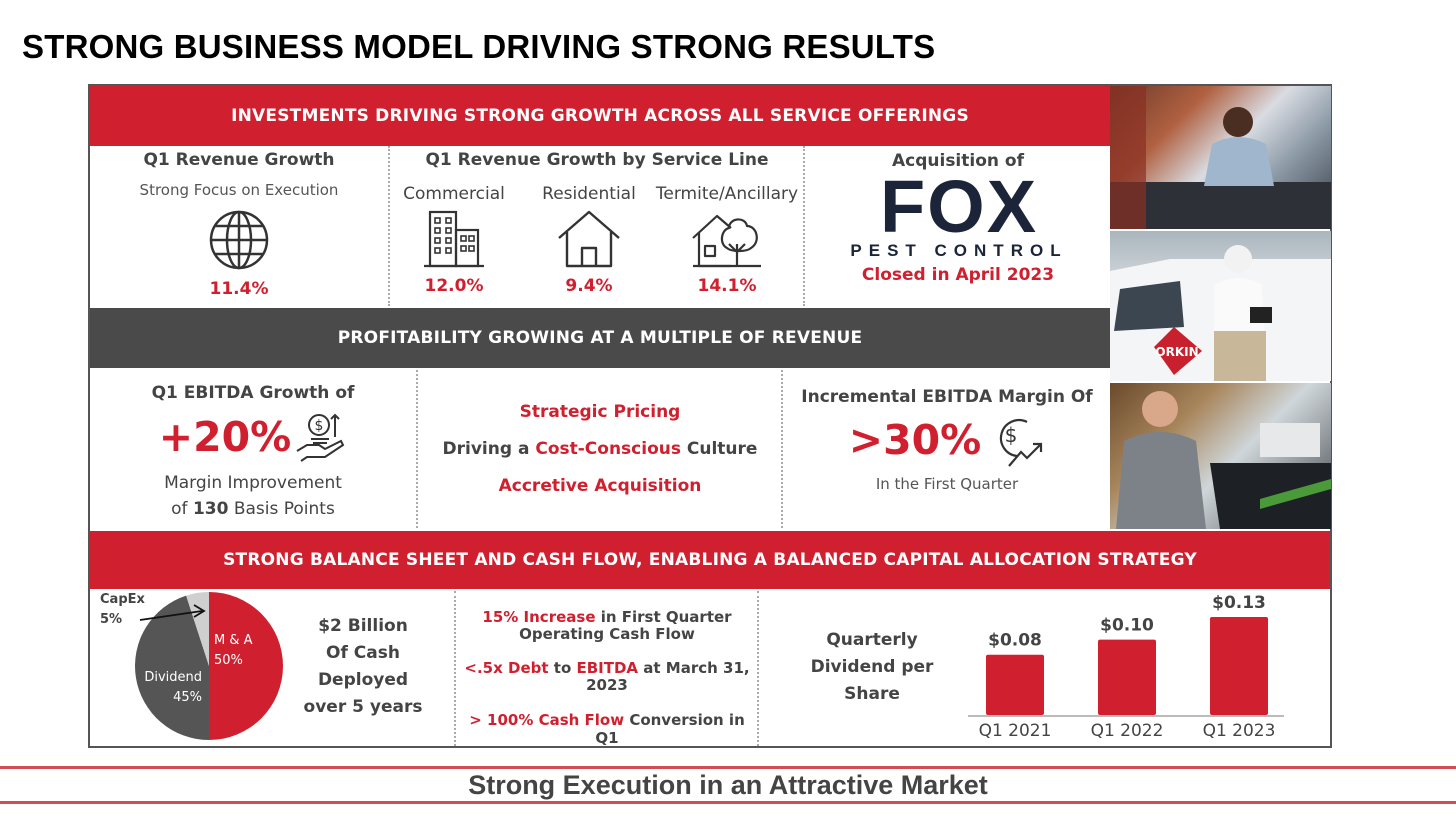 The height and width of the screenshot is (825, 1456). Describe the element at coordinates (253, 483) in the screenshot. I see `ebitda-line1: Margin Improvement` at that location.